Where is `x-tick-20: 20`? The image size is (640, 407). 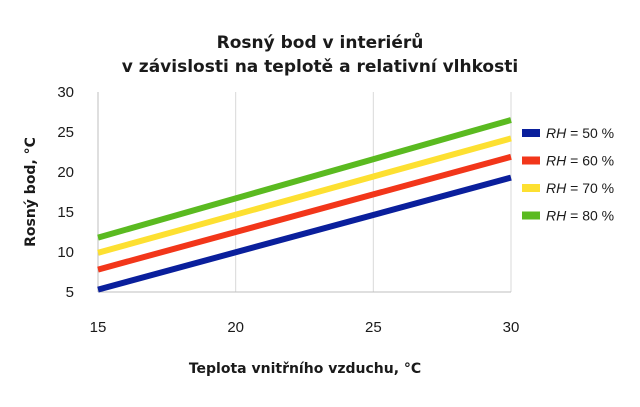
x-tick-20: 20 is located at coordinates (235, 327).